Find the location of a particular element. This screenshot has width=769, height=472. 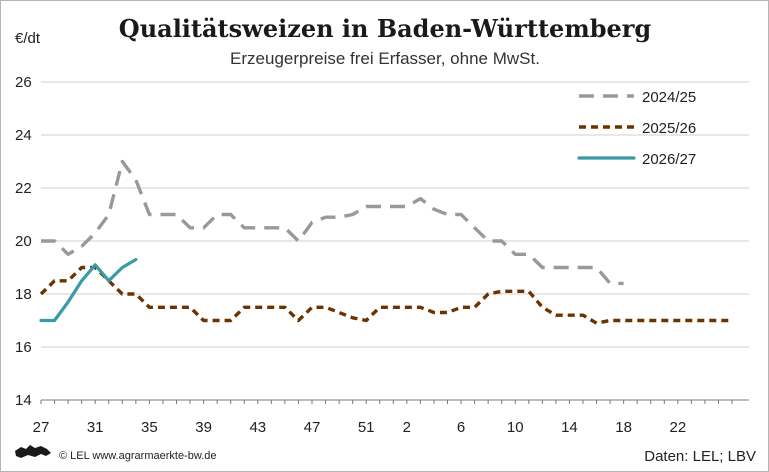

y-tick-label: 26 is located at coordinates (23, 82).